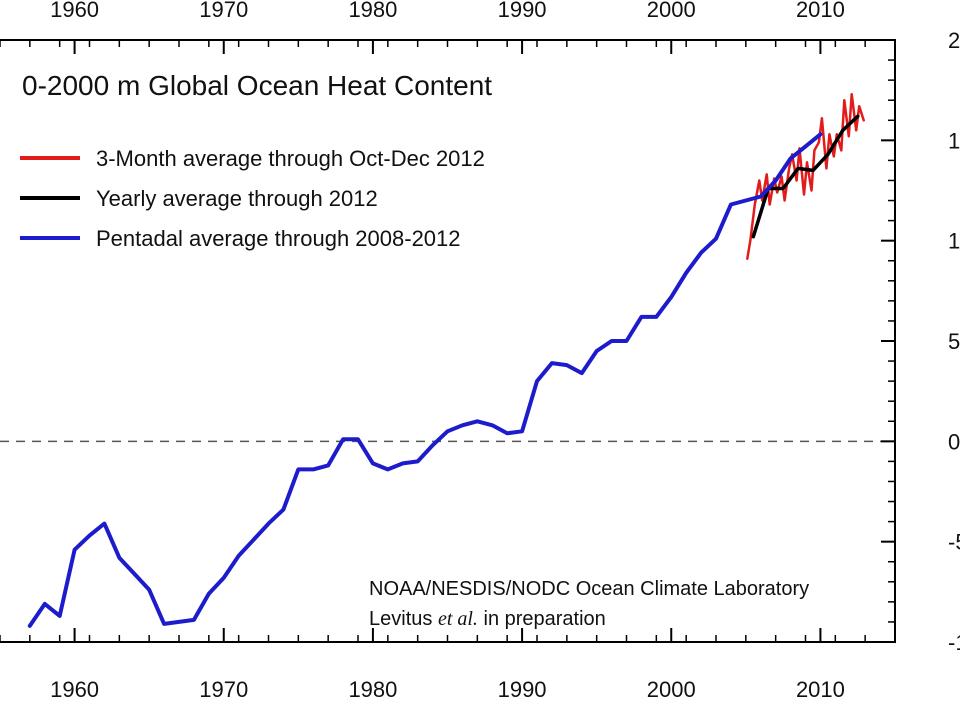 The height and width of the screenshot is (718, 960). What do you see at coordinates (458, 619) in the screenshot?
I see `credit-etal: et al.` at bounding box center [458, 619].